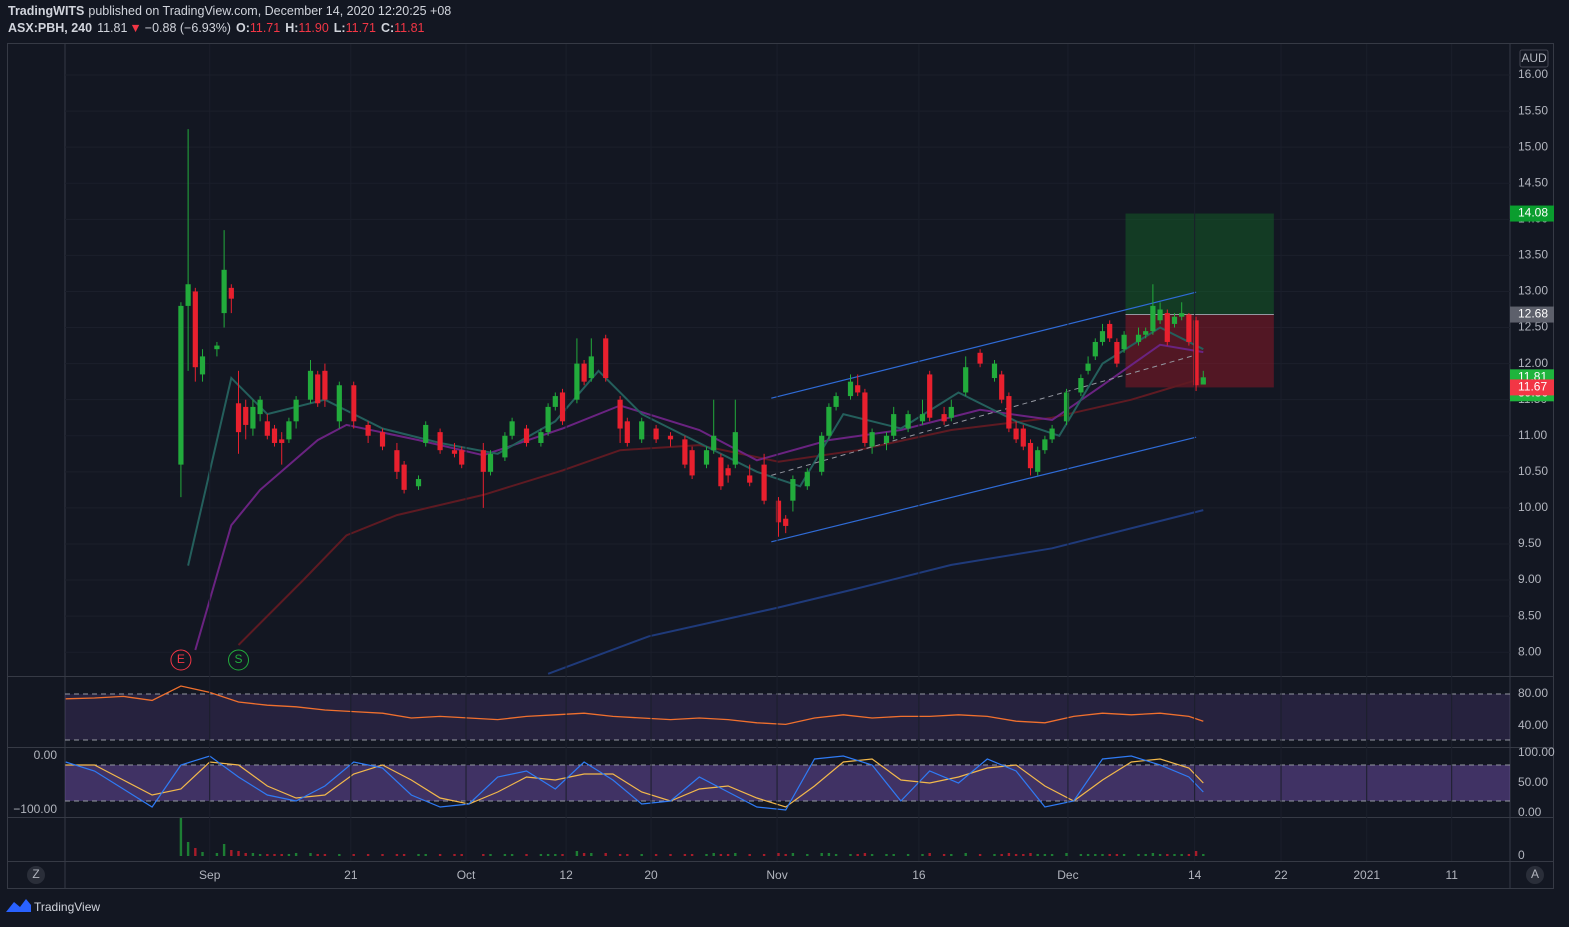 Image resolution: width=1569 pixels, height=927 pixels. What do you see at coordinates (188, 28) in the screenshot?
I see `change: −0.88 (−6.93%)` at bounding box center [188, 28].